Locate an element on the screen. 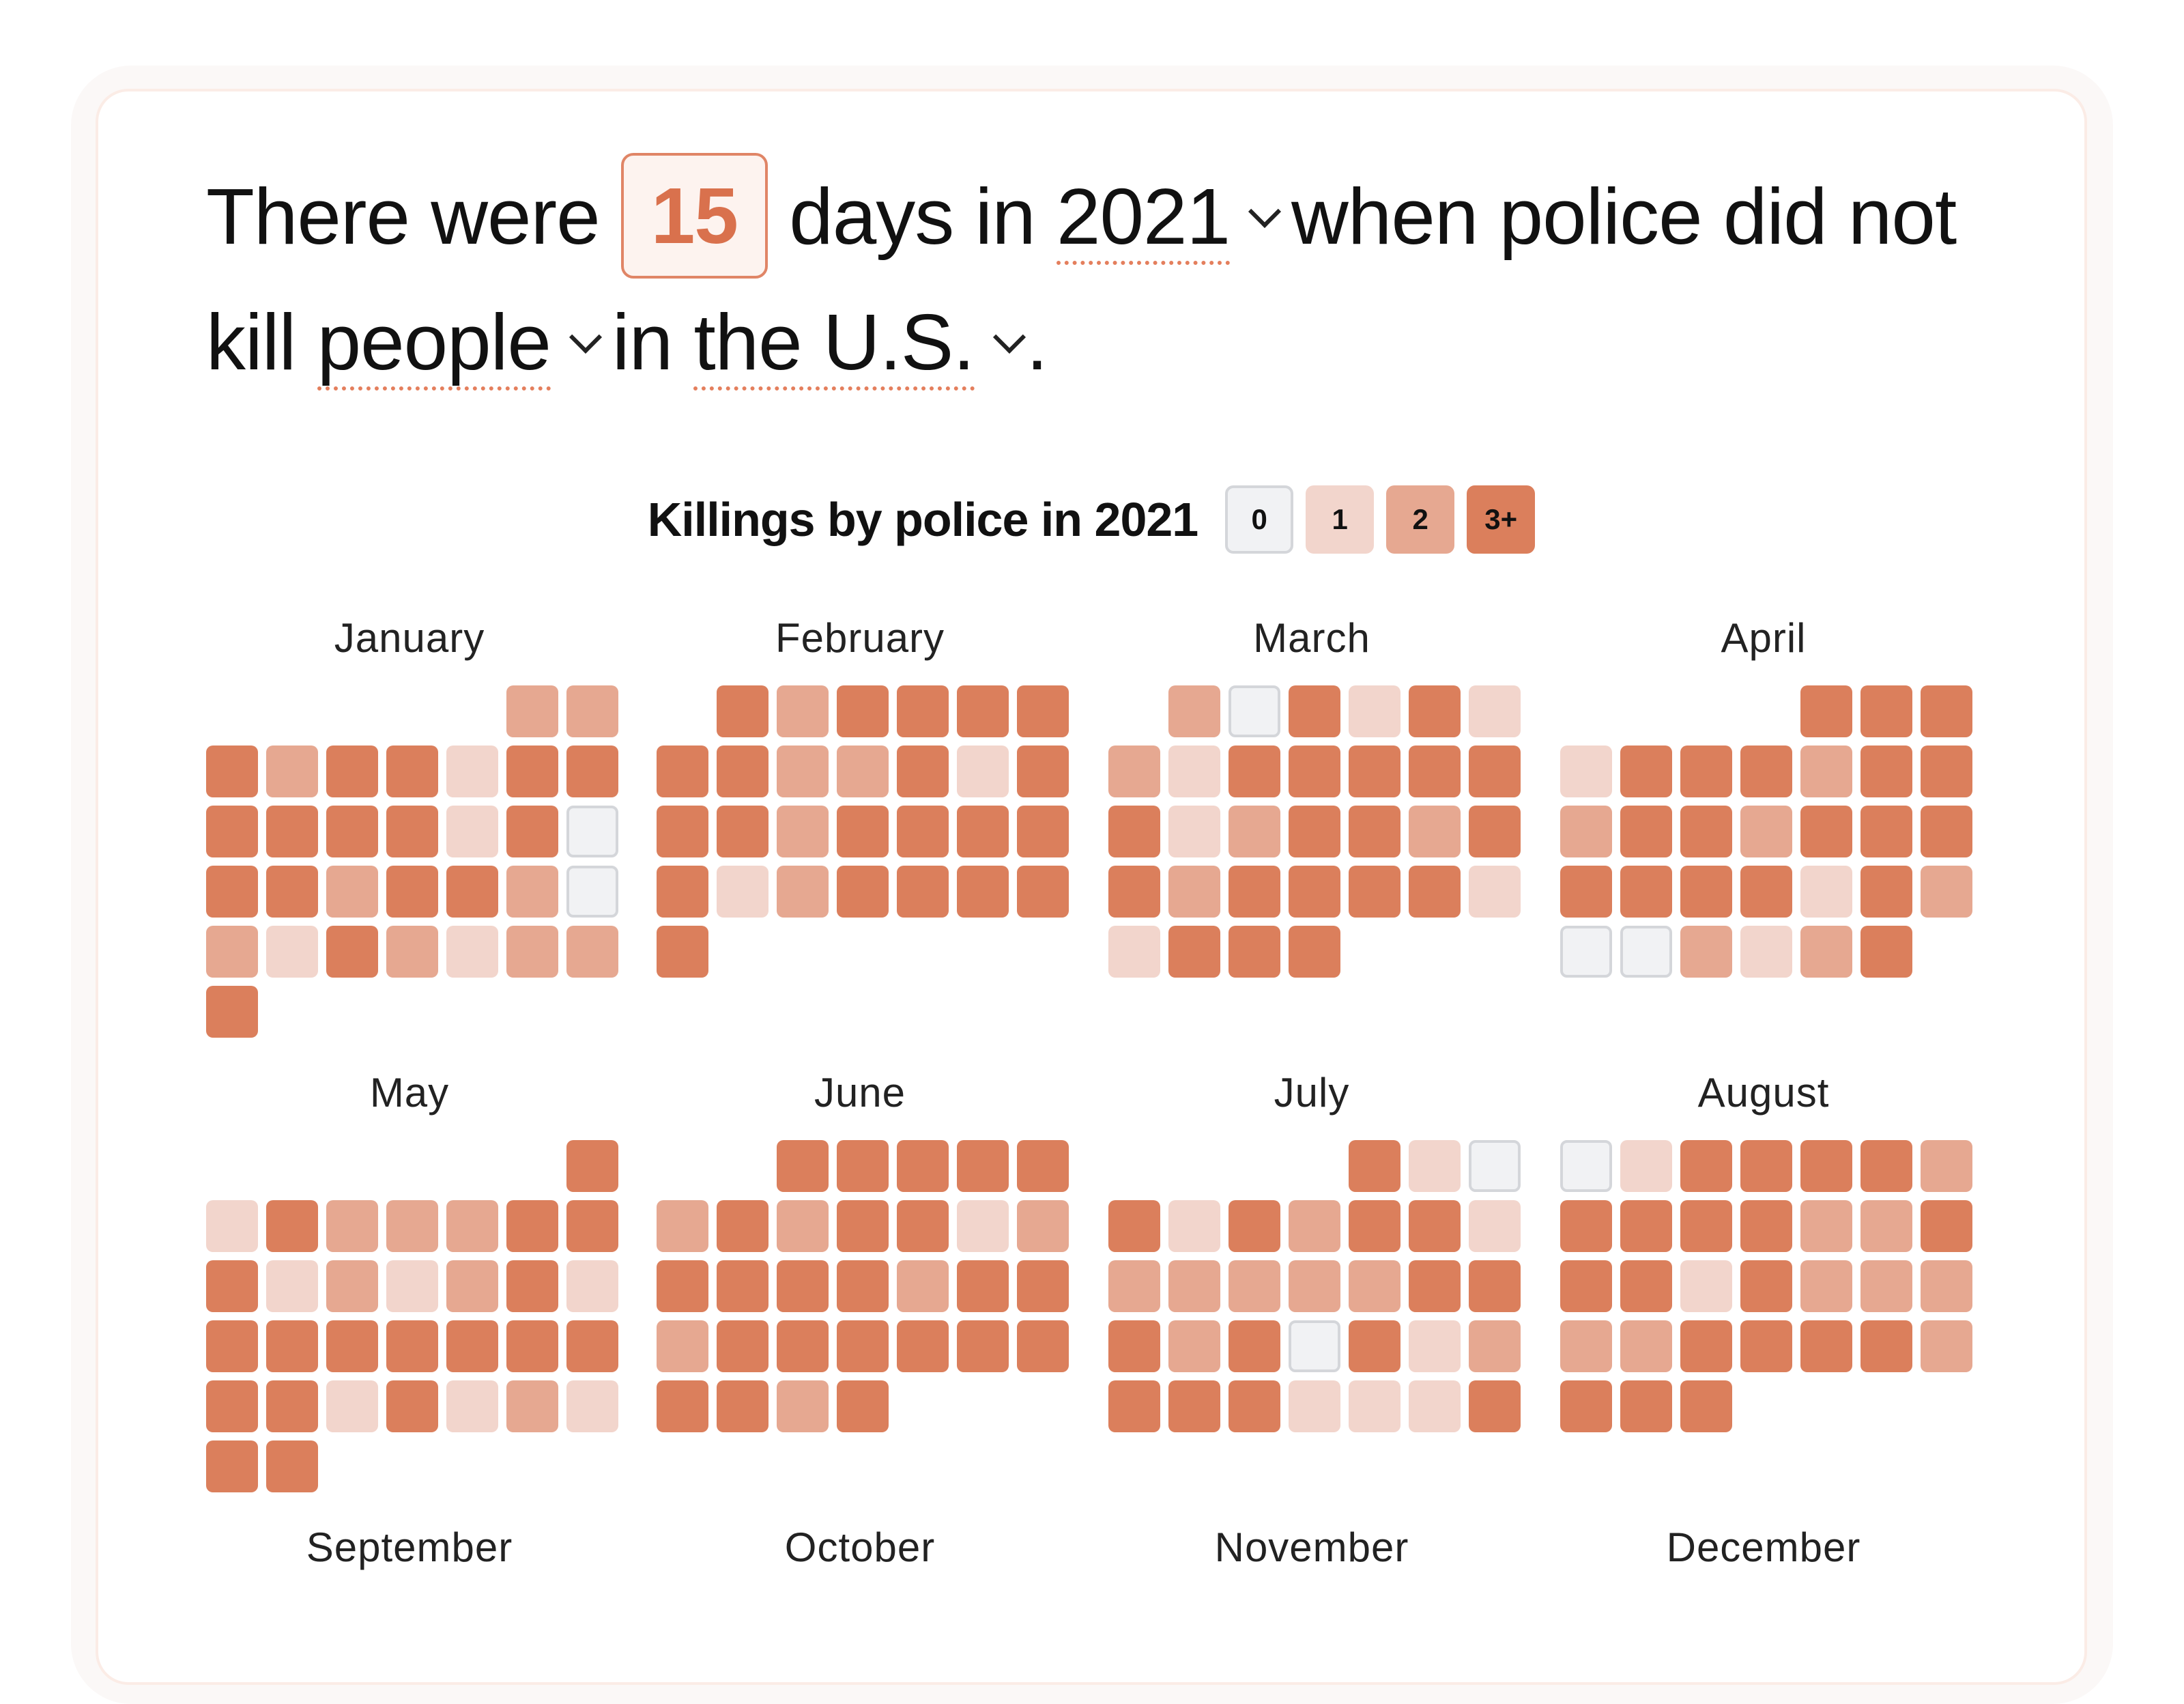 The image size is (2184, 1704). year-dropdown: 2021 is located at coordinates (1173, 218).